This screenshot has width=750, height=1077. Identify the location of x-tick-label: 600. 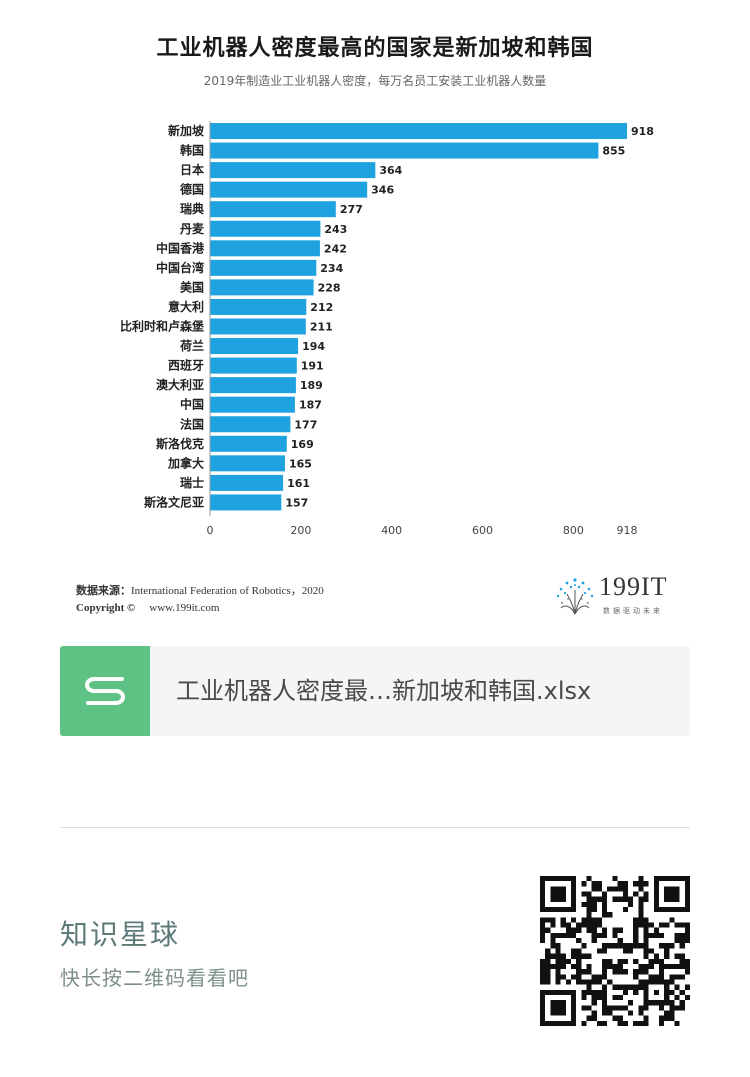
(482, 530).